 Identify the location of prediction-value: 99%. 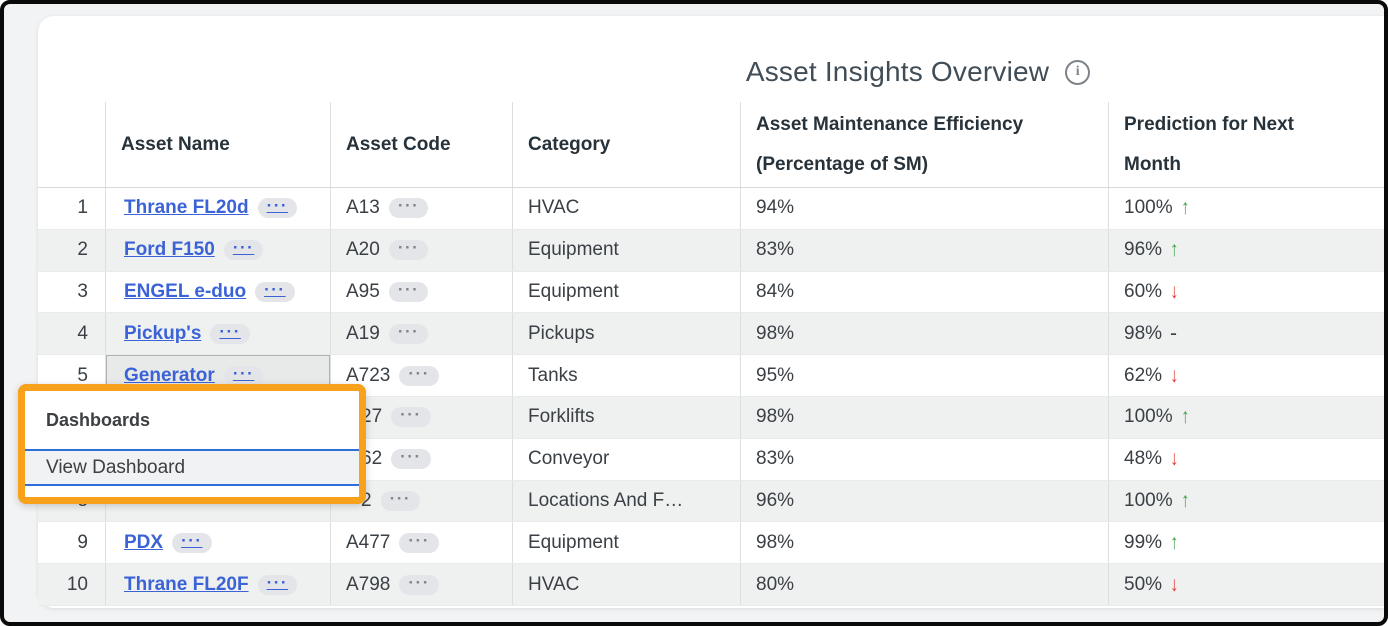
(1143, 542).